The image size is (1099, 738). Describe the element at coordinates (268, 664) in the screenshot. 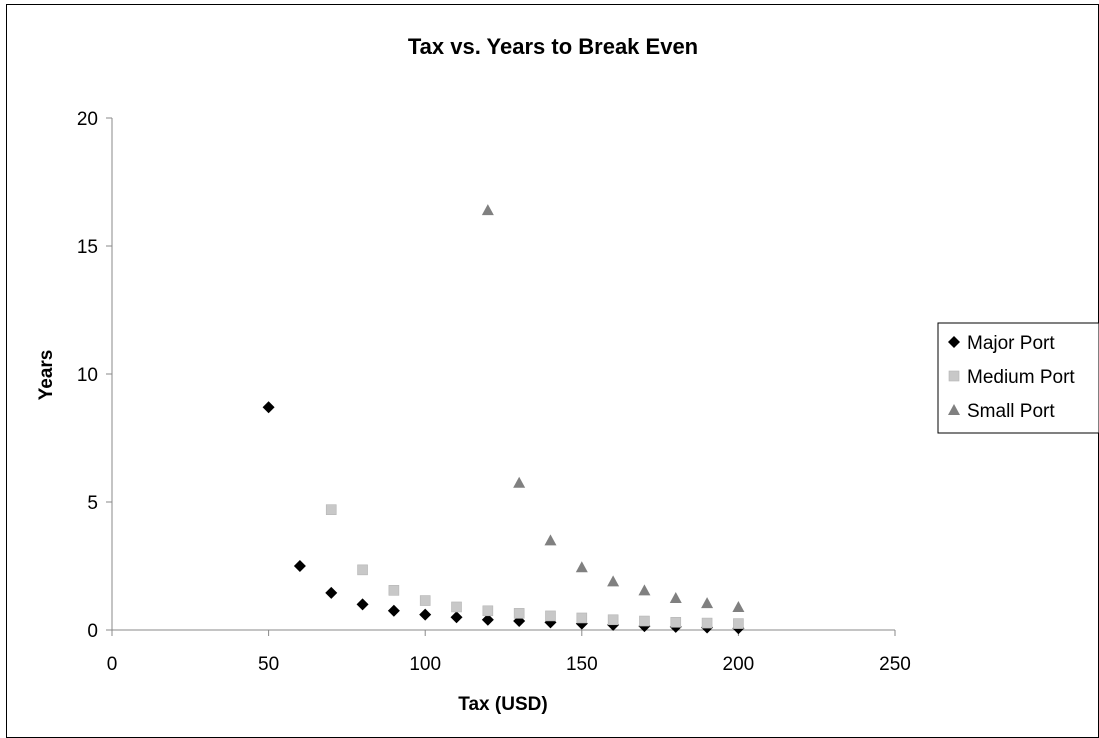

I see `x-tick-label: 50` at that location.